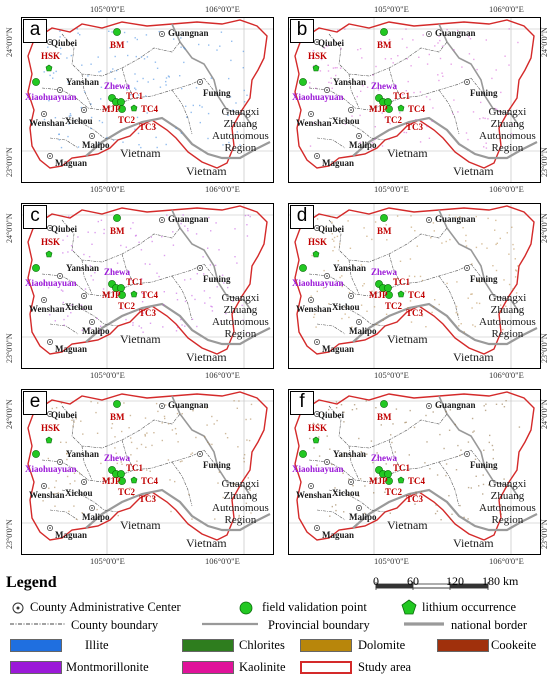 The width and height of the screenshot is (550, 681). Describe the element at coordinates (36, 454) in the screenshot. I see `field-point-xiaohuayuan` at that location.